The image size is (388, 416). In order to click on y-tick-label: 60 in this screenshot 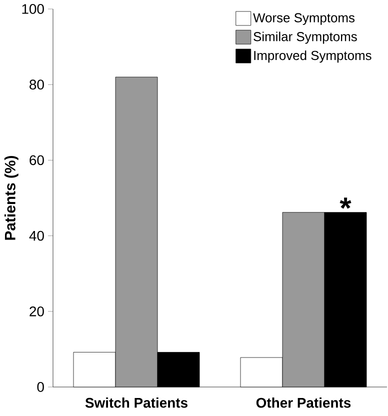, I will do `click(37, 160)`.